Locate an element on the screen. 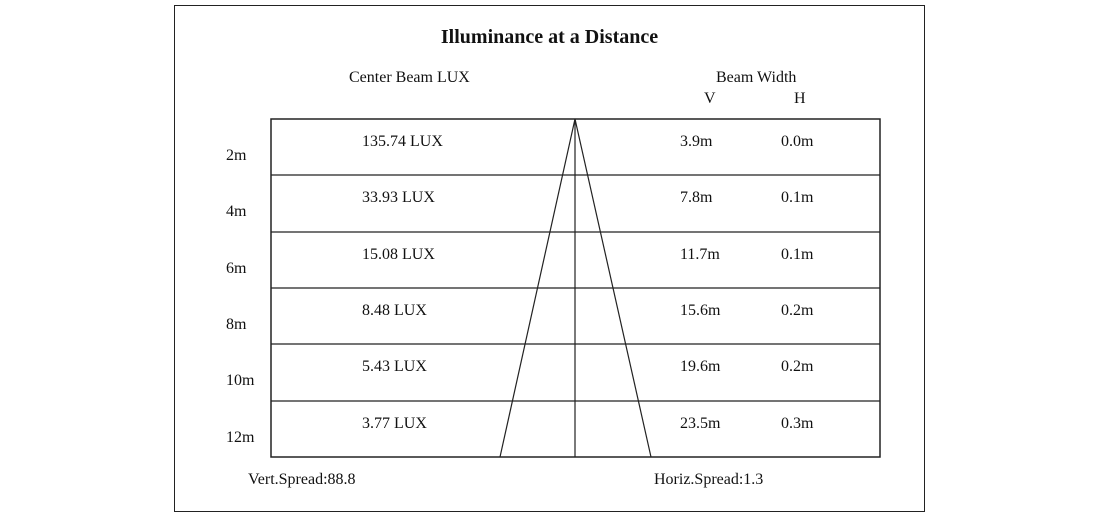 This screenshot has height=519, width=1100. vertical-width-value: 15.6m is located at coordinates (700, 310).